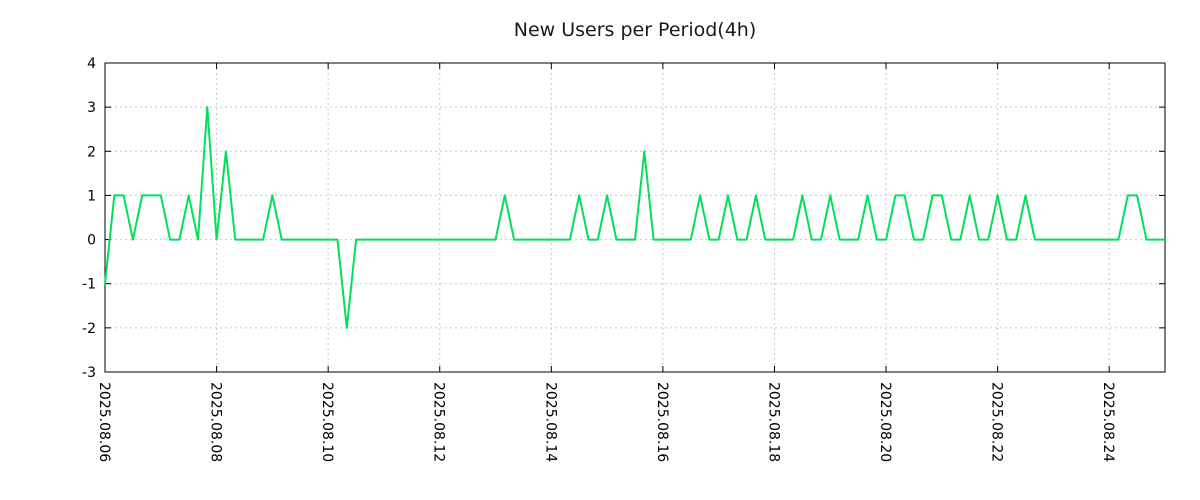 The width and height of the screenshot is (1200, 500). Describe the element at coordinates (89, 285) in the screenshot. I see `y-tick-label: -1` at that location.